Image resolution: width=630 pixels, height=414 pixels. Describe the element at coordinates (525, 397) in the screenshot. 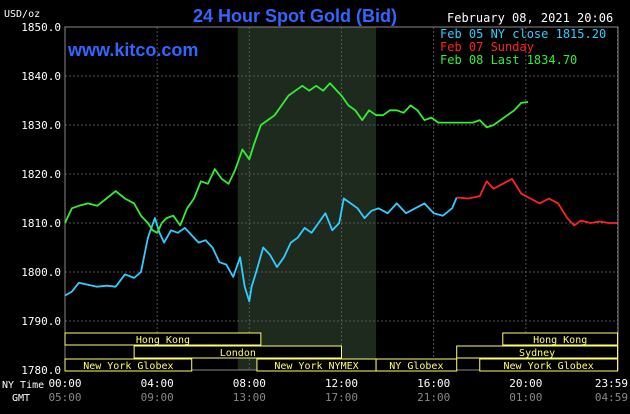

I see `gmt-time-tick: 01:00` at that location.